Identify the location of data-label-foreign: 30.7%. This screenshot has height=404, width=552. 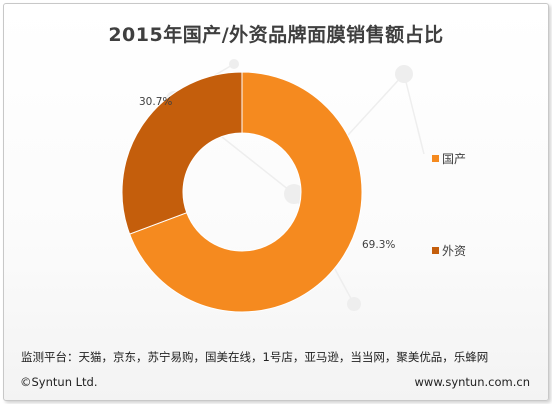
(155, 102).